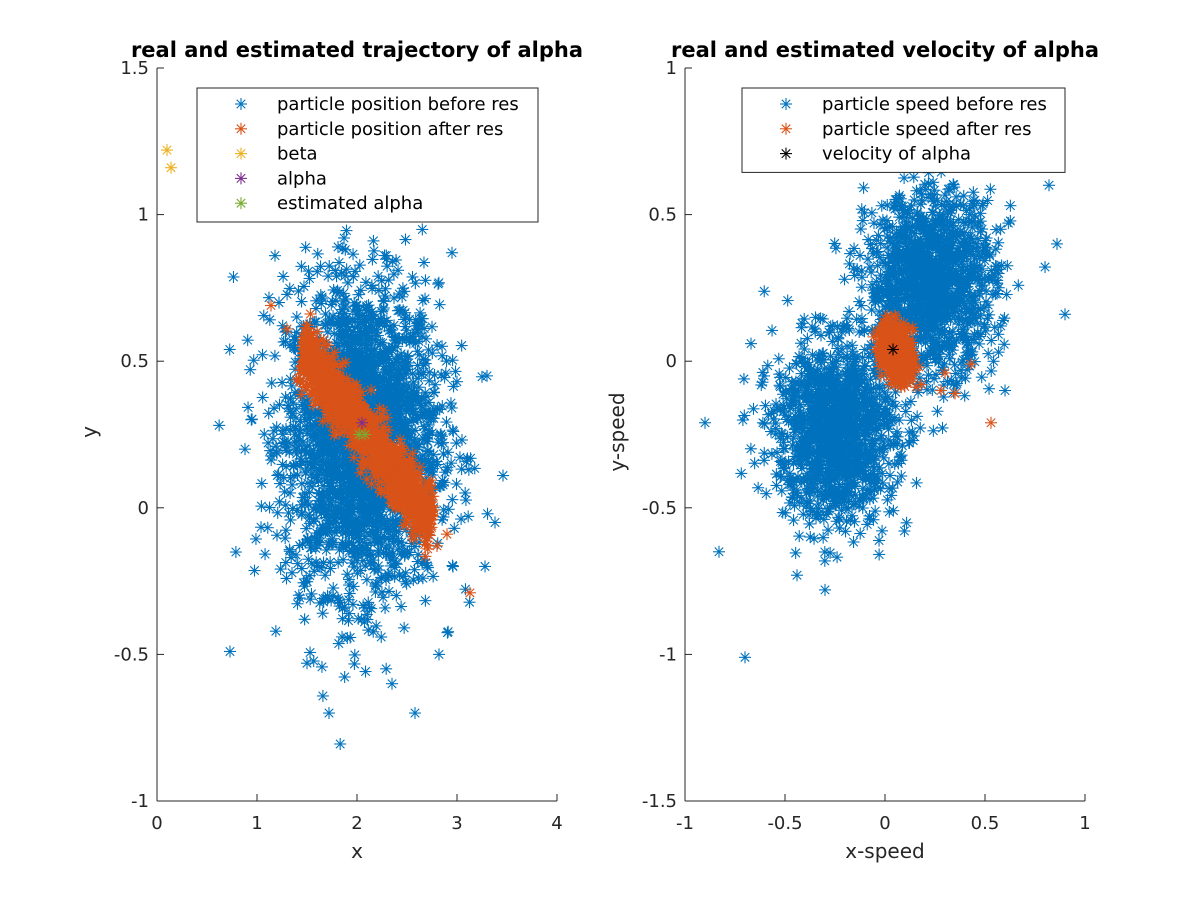 This screenshot has height=900, width=1200. What do you see at coordinates (156, 823) in the screenshot?
I see `x-tick-label: 0` at bounding box center [156, 823].